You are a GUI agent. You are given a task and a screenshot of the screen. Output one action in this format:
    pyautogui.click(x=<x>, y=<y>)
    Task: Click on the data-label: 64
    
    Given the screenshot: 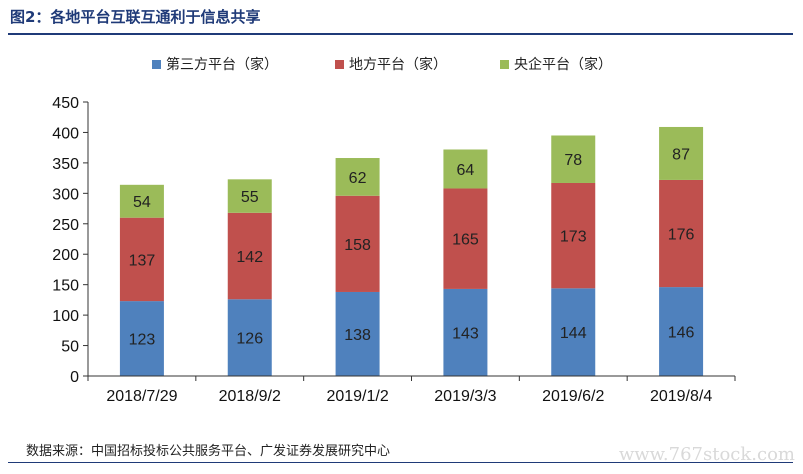 What is the action you would take?
    pyautogui.click(x=466, y=170)
    